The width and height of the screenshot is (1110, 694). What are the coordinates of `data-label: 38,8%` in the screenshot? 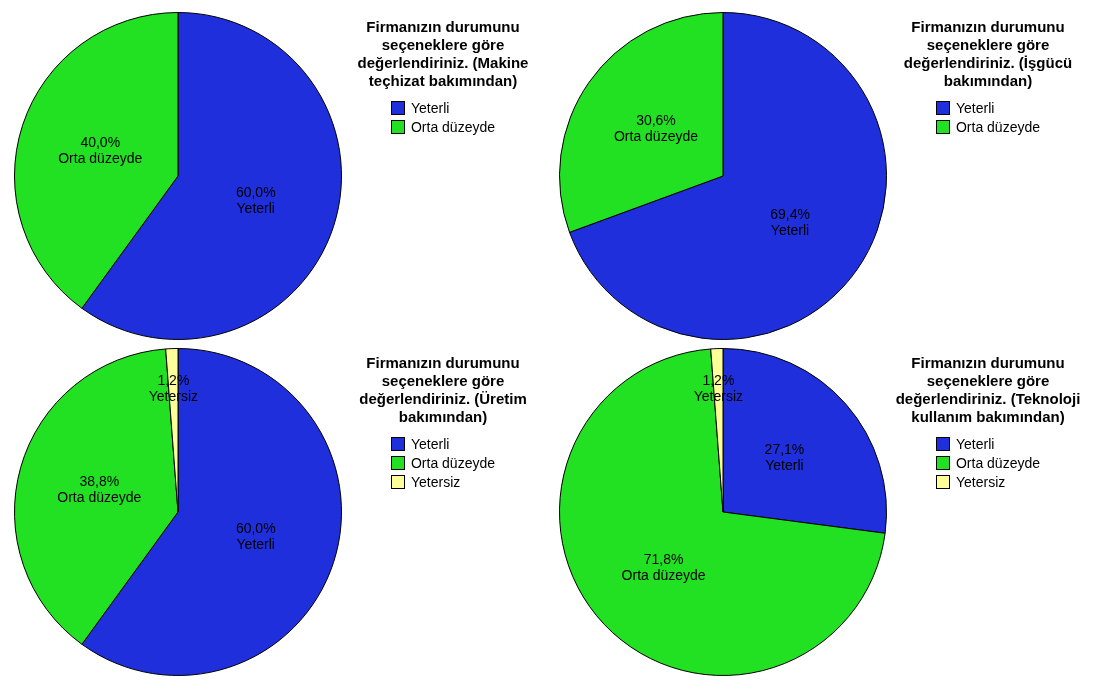 It's located at (99, 480).